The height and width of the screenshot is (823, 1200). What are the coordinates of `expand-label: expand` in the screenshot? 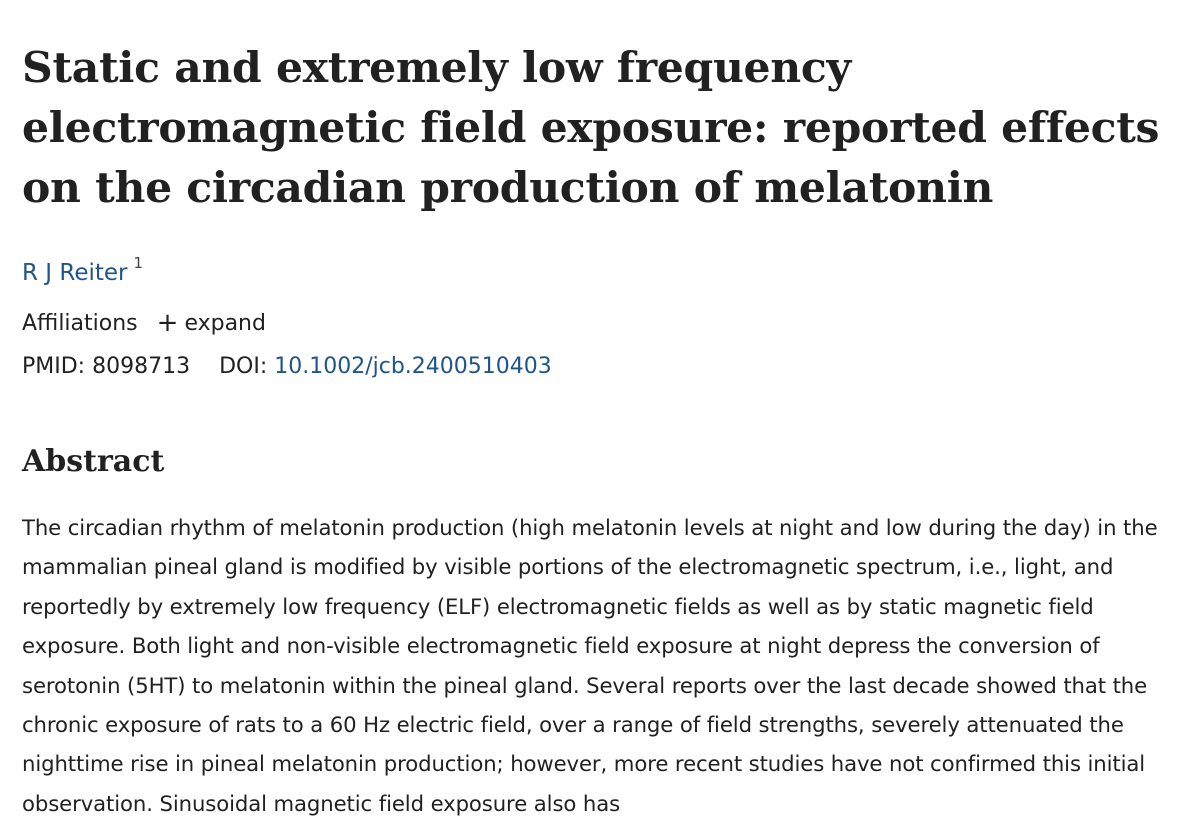 It's located at (225, 323).